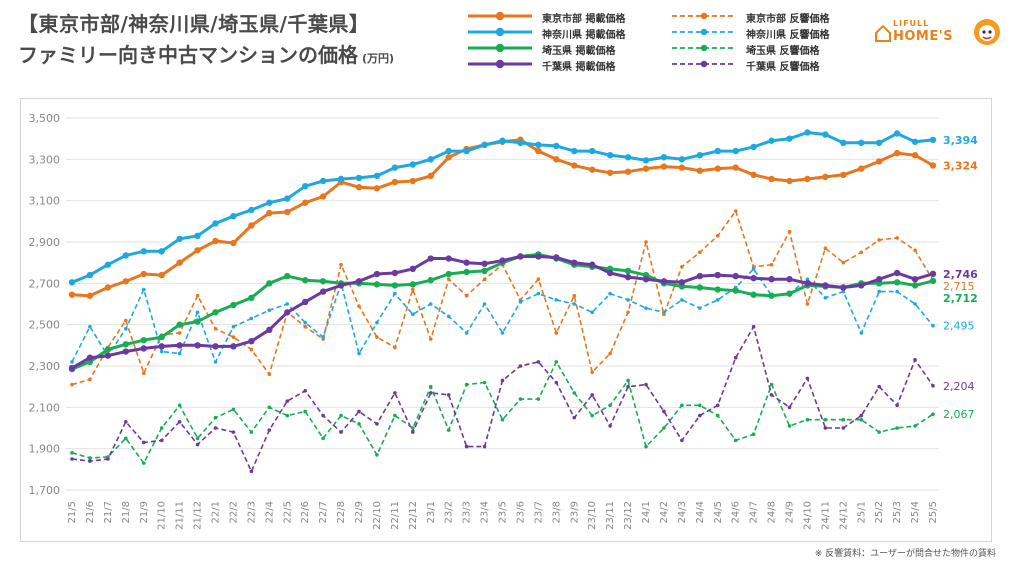  Describe the element at coordinates (194, 24) in the screenshot. I see `title-line-1: 【東京市部/神奈川県/埼玉県/千葉県】` at that location.